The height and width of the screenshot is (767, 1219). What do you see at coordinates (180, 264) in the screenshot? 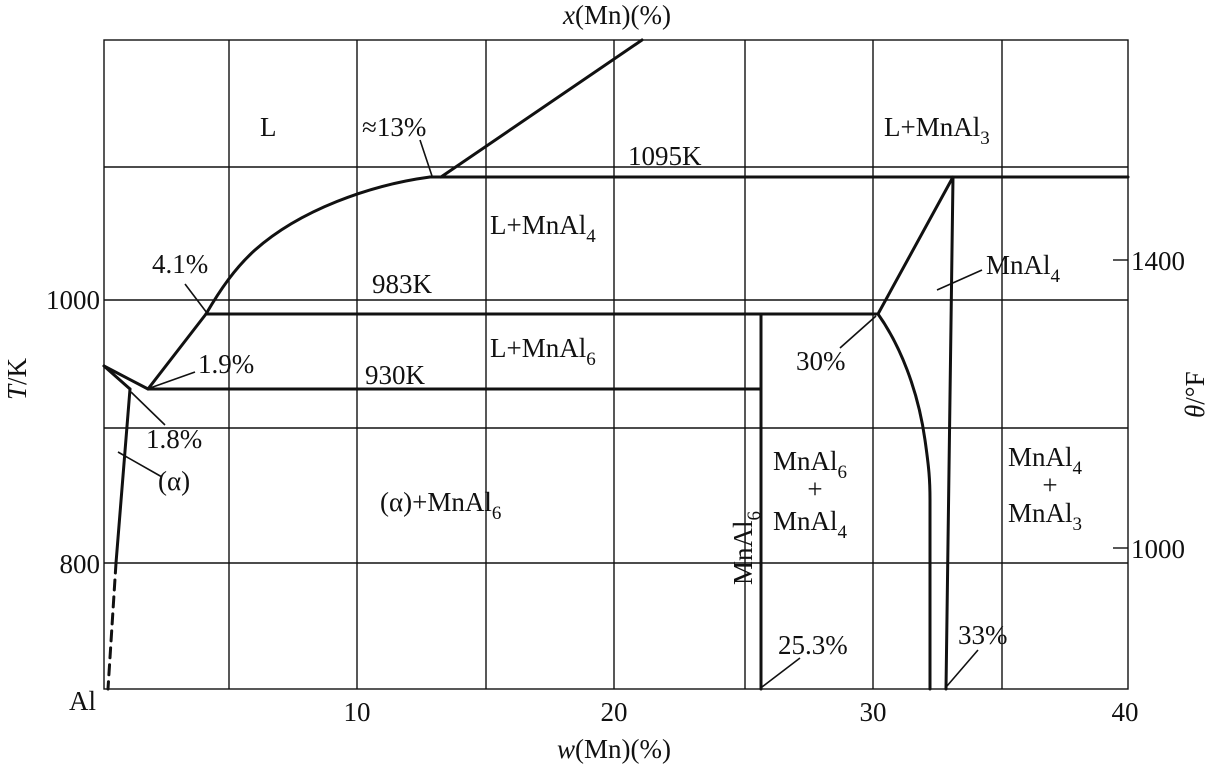
I see `pct-4-1: 4.1%` at bounding box center [180, 264].